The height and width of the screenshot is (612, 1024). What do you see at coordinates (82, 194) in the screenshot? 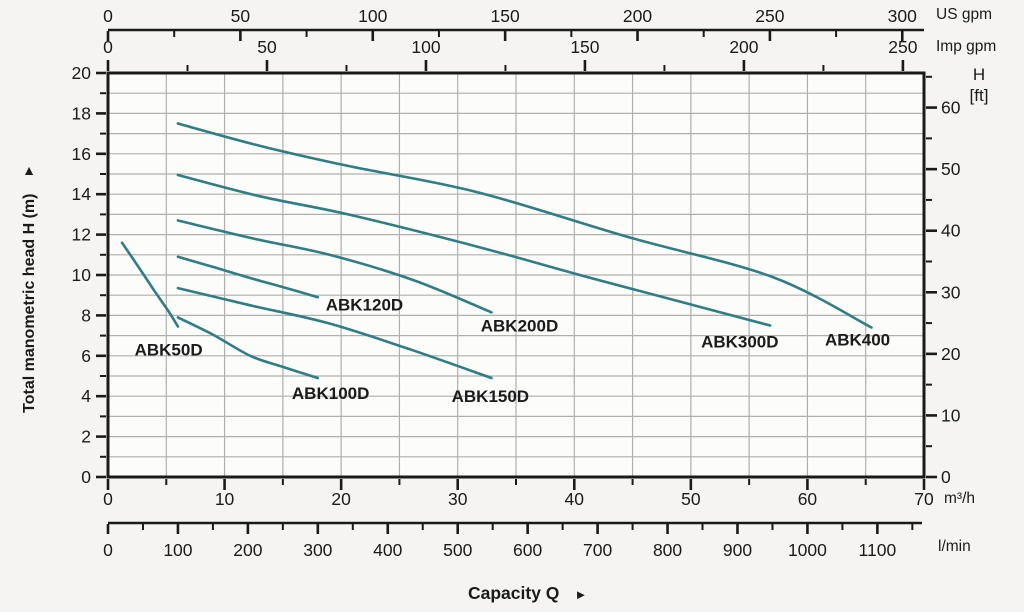
I see `tick-label-head-m: 14` at bounding box center [82, 194].